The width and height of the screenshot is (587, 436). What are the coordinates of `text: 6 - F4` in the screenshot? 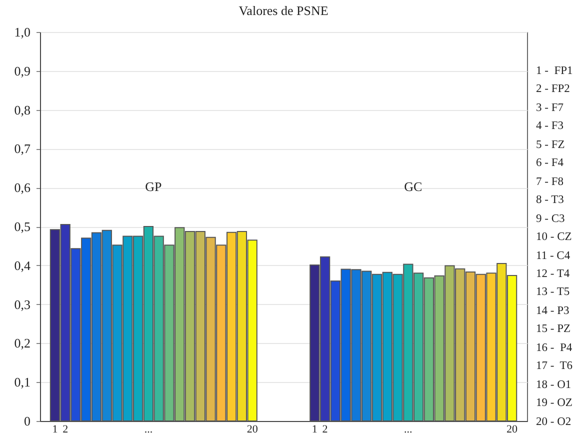 It's located at (550, 163).